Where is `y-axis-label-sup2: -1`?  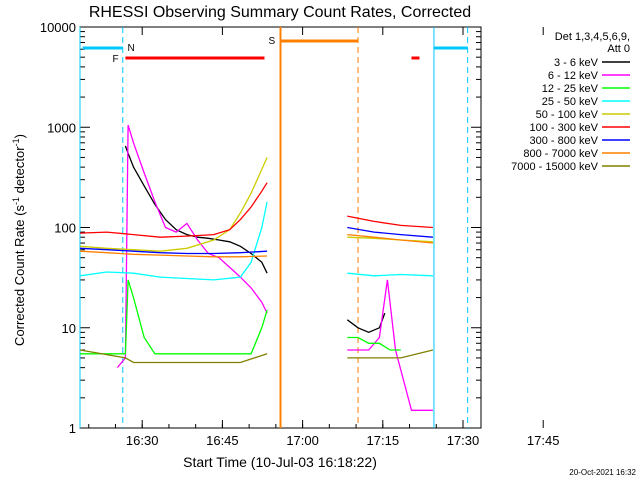 y-axis-label-sup2: -1 is located at coordinates (16, 142).